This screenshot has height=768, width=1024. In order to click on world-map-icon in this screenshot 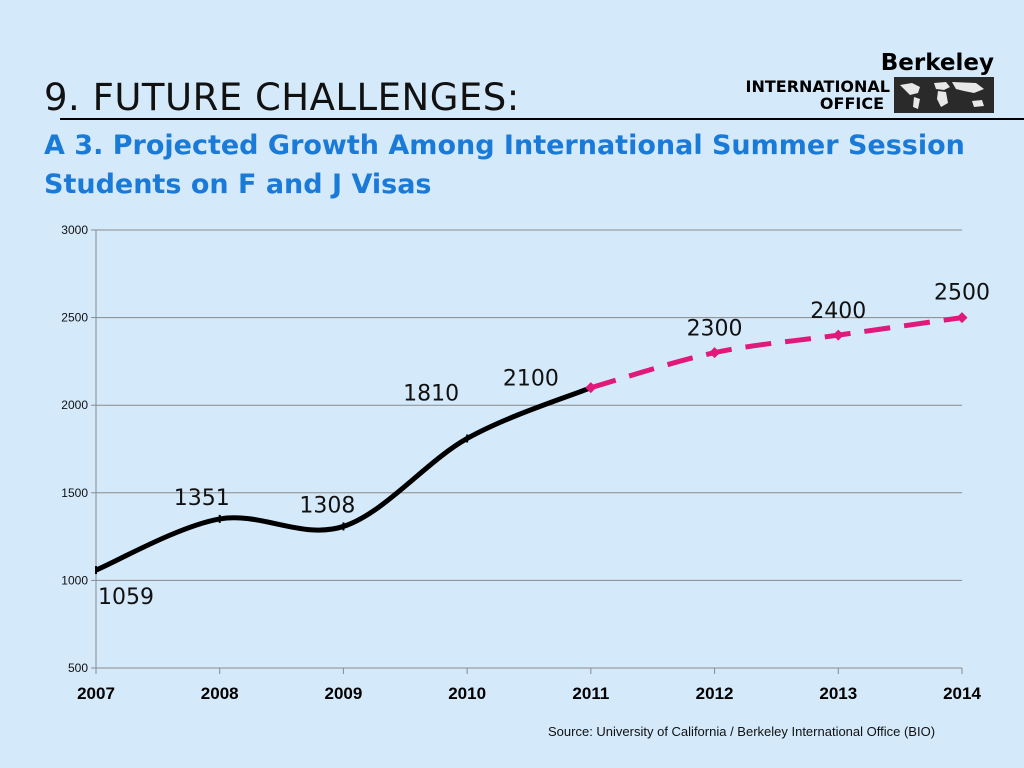, I will do `click(944, 95)`.